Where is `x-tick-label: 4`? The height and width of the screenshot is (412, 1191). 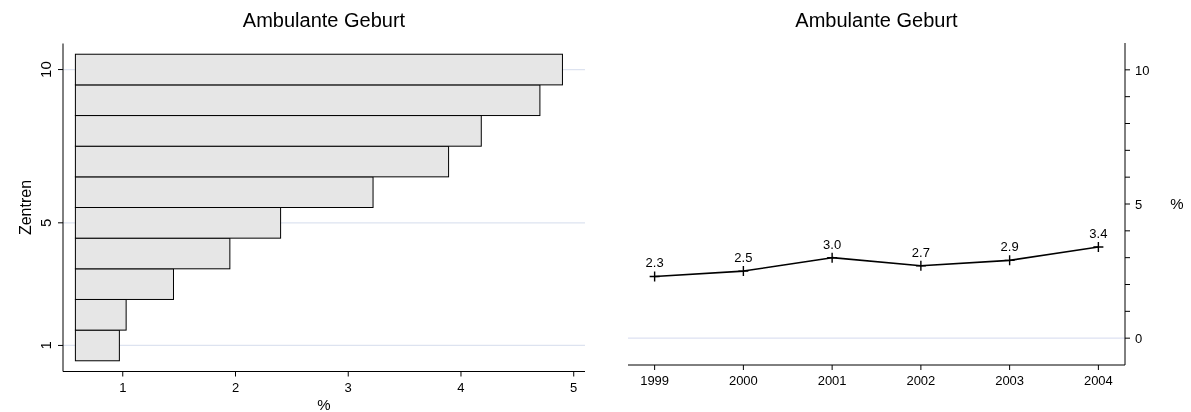 x-tick-label: 4 is located at coordinates (461, 387).